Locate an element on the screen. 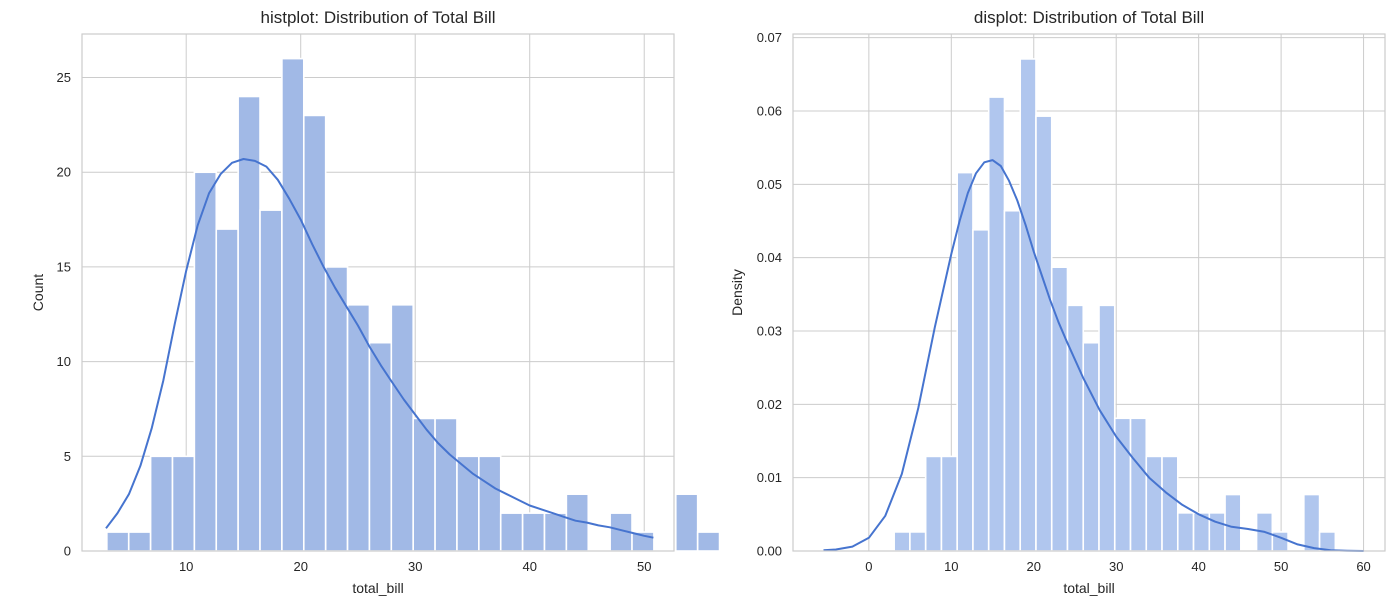 Image resolution: width=1400 pixels, height=604 pixels. y-axis-label: Count is located at coordinates (38, 292).